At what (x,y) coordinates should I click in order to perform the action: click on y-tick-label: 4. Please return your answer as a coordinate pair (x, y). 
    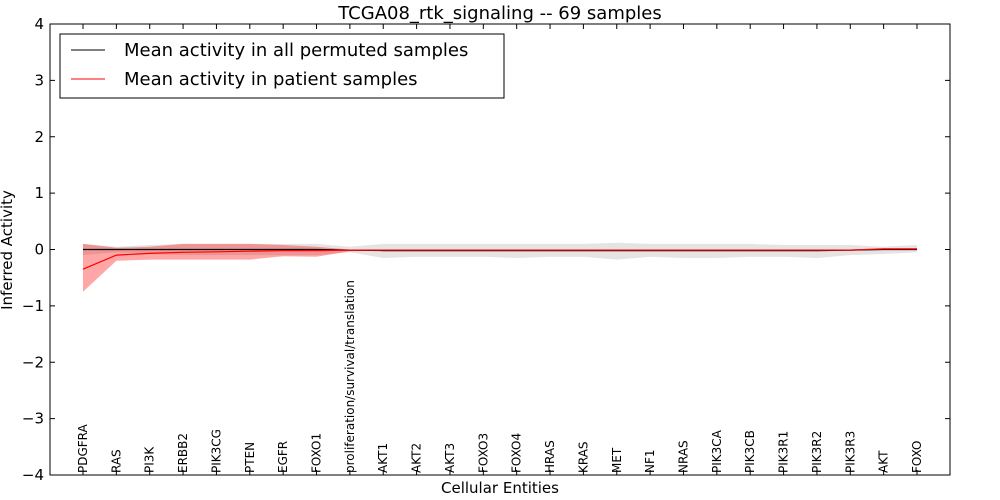
    Looking at the image, I should click on (39, 24).